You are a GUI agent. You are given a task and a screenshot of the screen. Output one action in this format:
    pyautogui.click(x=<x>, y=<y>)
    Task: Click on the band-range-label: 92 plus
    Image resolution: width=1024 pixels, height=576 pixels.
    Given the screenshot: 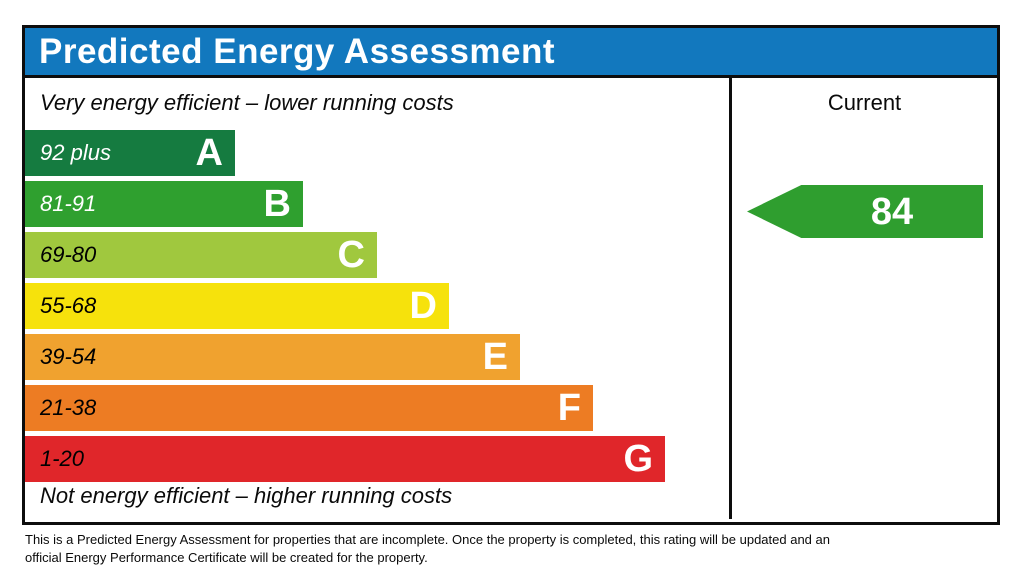 What is the action you would take?
    pyautogui.click(x=75, y=152)
    